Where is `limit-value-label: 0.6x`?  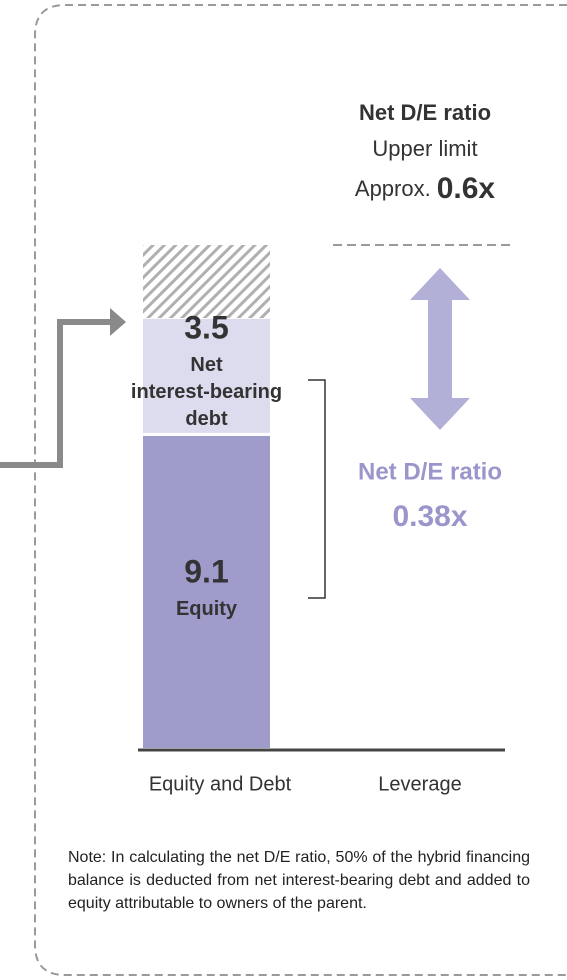
limit-value-label: 0.6x is located at coordinates (466, 188).